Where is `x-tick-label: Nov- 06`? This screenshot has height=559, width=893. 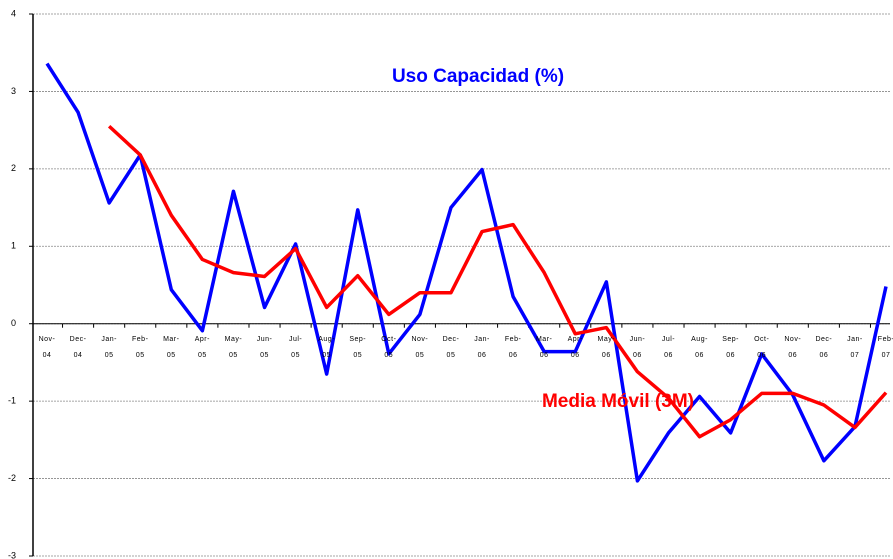
x-tick-label: Nov- 06 is located at coordinates (793, 347).